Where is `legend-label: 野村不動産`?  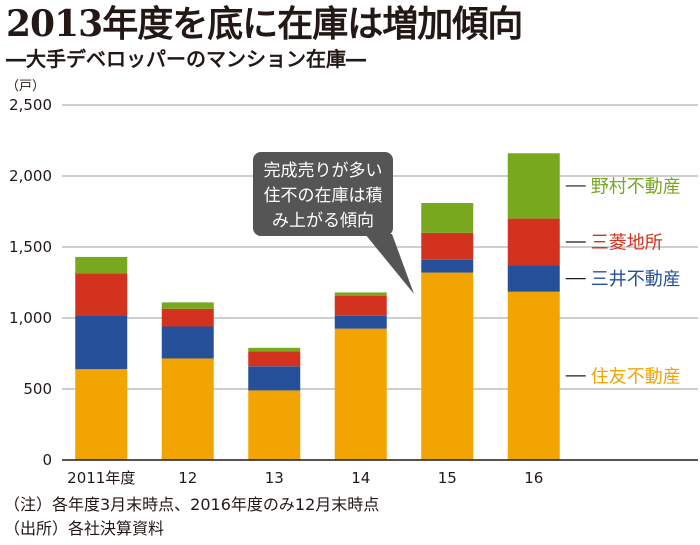
legend-label: 野村不動産 is located at coordinates (636, 186).